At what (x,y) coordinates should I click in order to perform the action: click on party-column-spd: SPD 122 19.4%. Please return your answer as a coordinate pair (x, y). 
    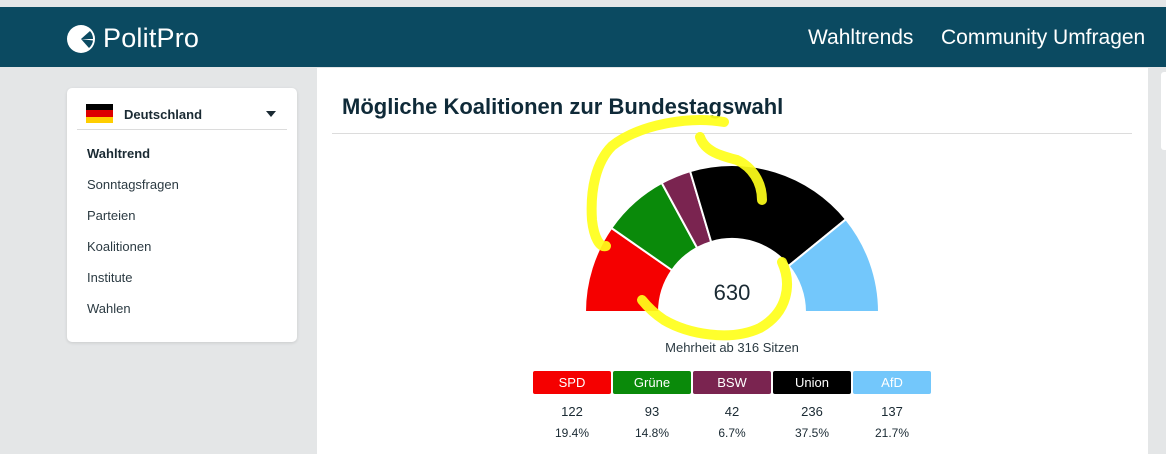
    Looking at the image, I should click on (572, 405).